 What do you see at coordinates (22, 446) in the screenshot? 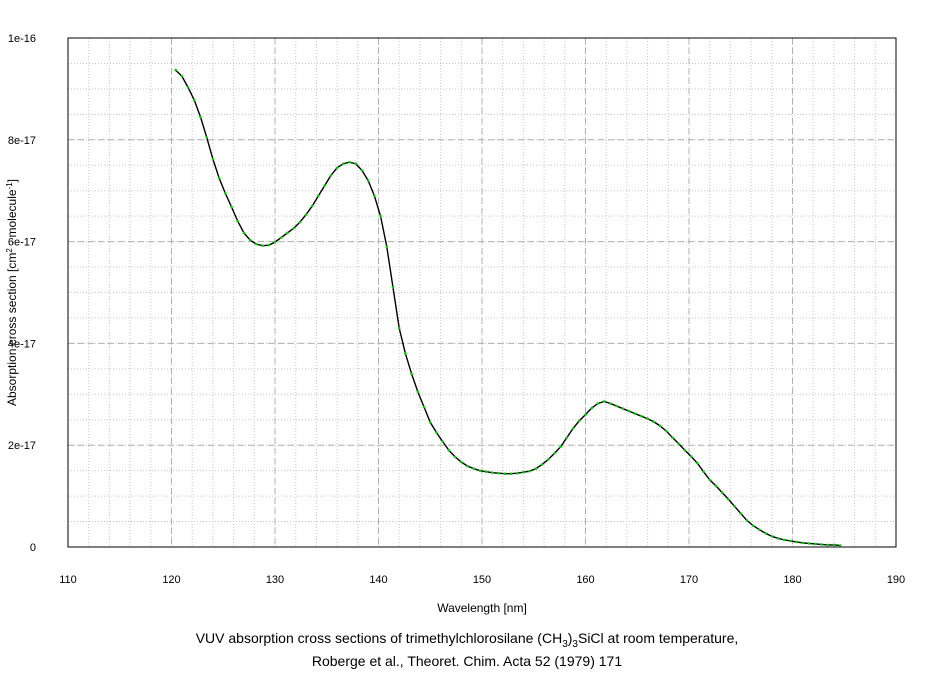
I see `y-tick-label: 2e-17` at bounding box center [22, 446].